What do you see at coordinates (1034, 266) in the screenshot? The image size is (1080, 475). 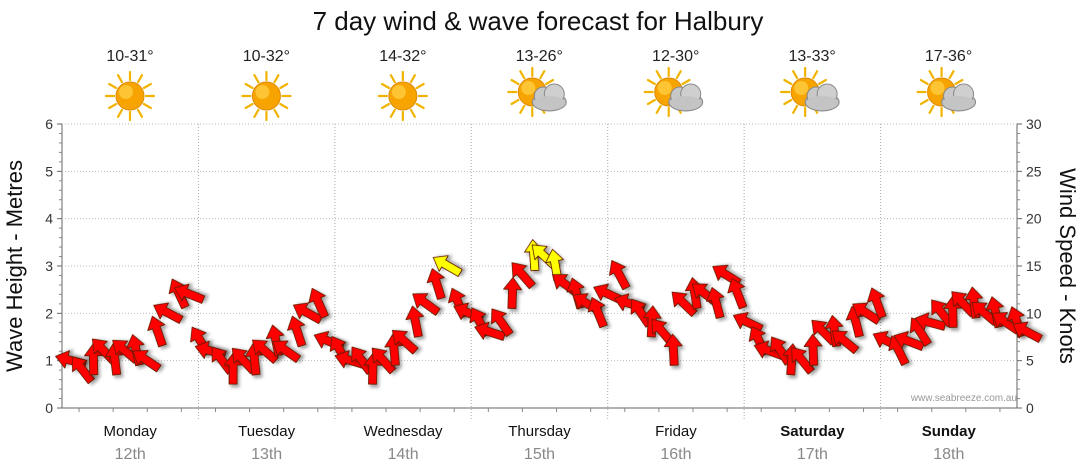 I see `right-tick-label: 15` at bounding box center [1034, 266].